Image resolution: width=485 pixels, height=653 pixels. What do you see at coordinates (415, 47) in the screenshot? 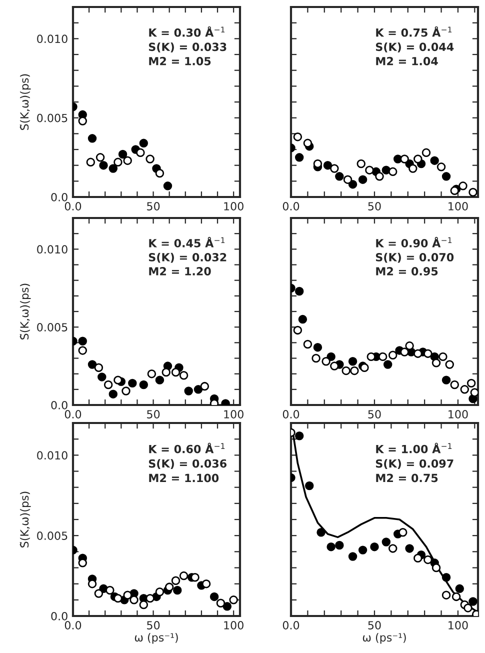
I see `annotation: S(K) = 0.044` at bounding box center [415, 47].